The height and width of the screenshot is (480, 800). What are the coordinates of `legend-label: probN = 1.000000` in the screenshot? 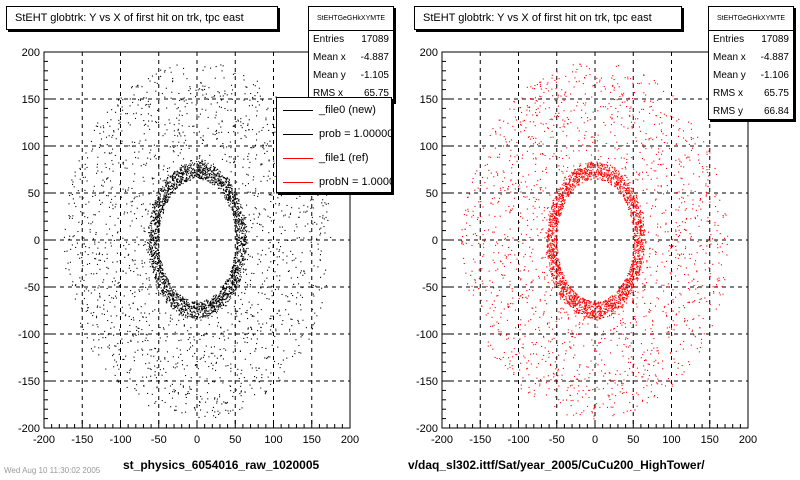 It's located at (355, 182).